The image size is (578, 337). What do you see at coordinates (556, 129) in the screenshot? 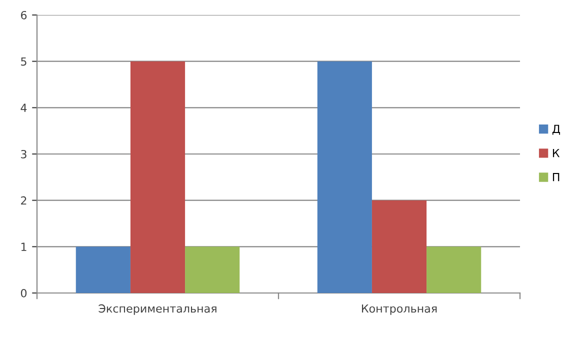
I see `legend-label: Д` at bounding box center [556, 129].